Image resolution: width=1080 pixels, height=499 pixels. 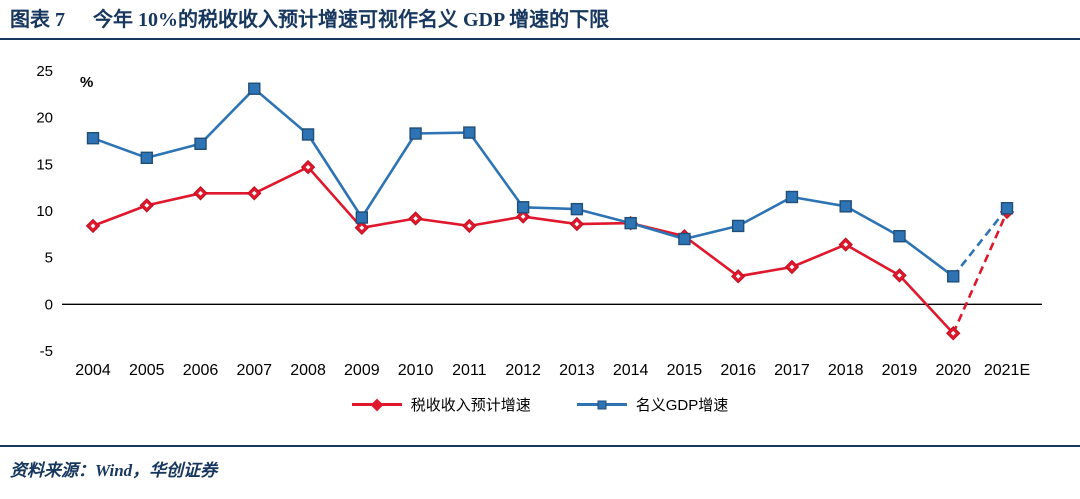 I want to click on figure-title: 今年 10%的税收收入预计增速可视作名义 GDP 增速的下限, so click(x=351, y=20).